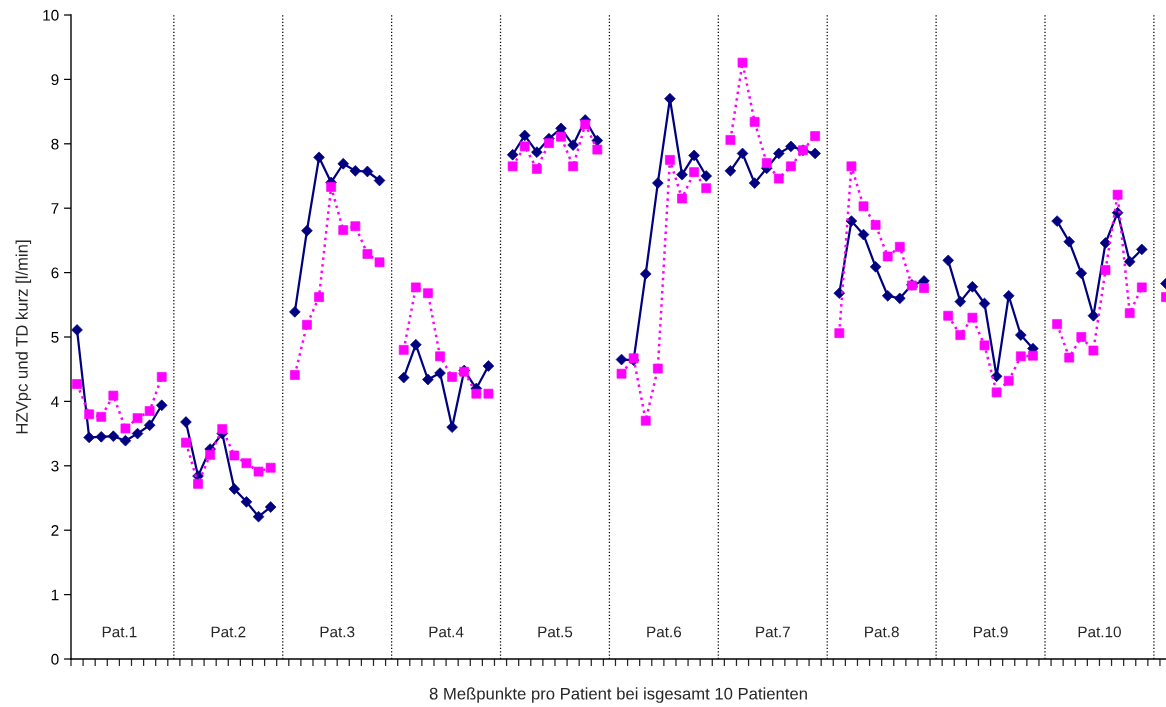 The height and width of the screenshot is (707, 1166). Describe the element at coordinates (23, 337) in the screenshot. I see `y-axis-title: HZVpc und TD kurz [l/min]` at that location.